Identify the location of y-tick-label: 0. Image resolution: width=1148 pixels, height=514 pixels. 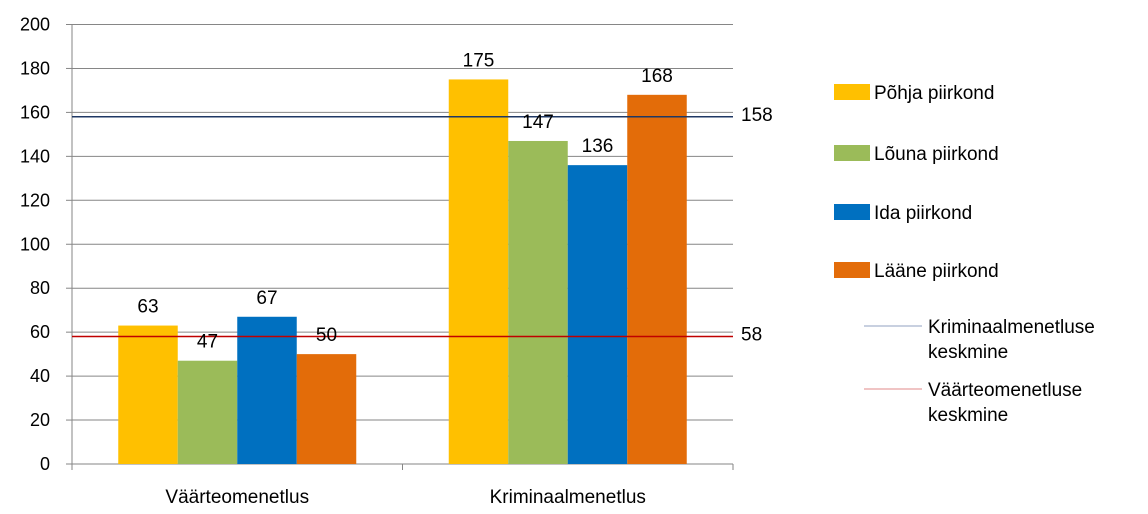
(45, 464).